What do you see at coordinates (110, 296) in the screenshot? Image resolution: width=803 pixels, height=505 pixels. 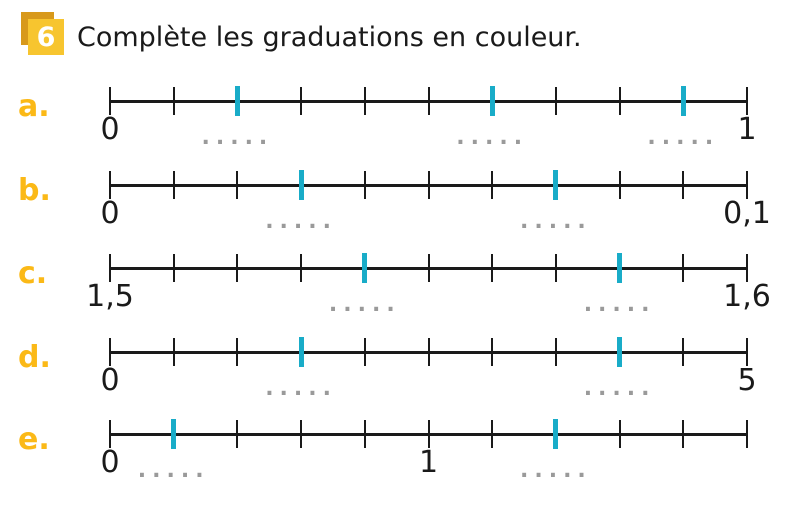 I see `graduation-label: 1,5` at bounding box center [110, 296].